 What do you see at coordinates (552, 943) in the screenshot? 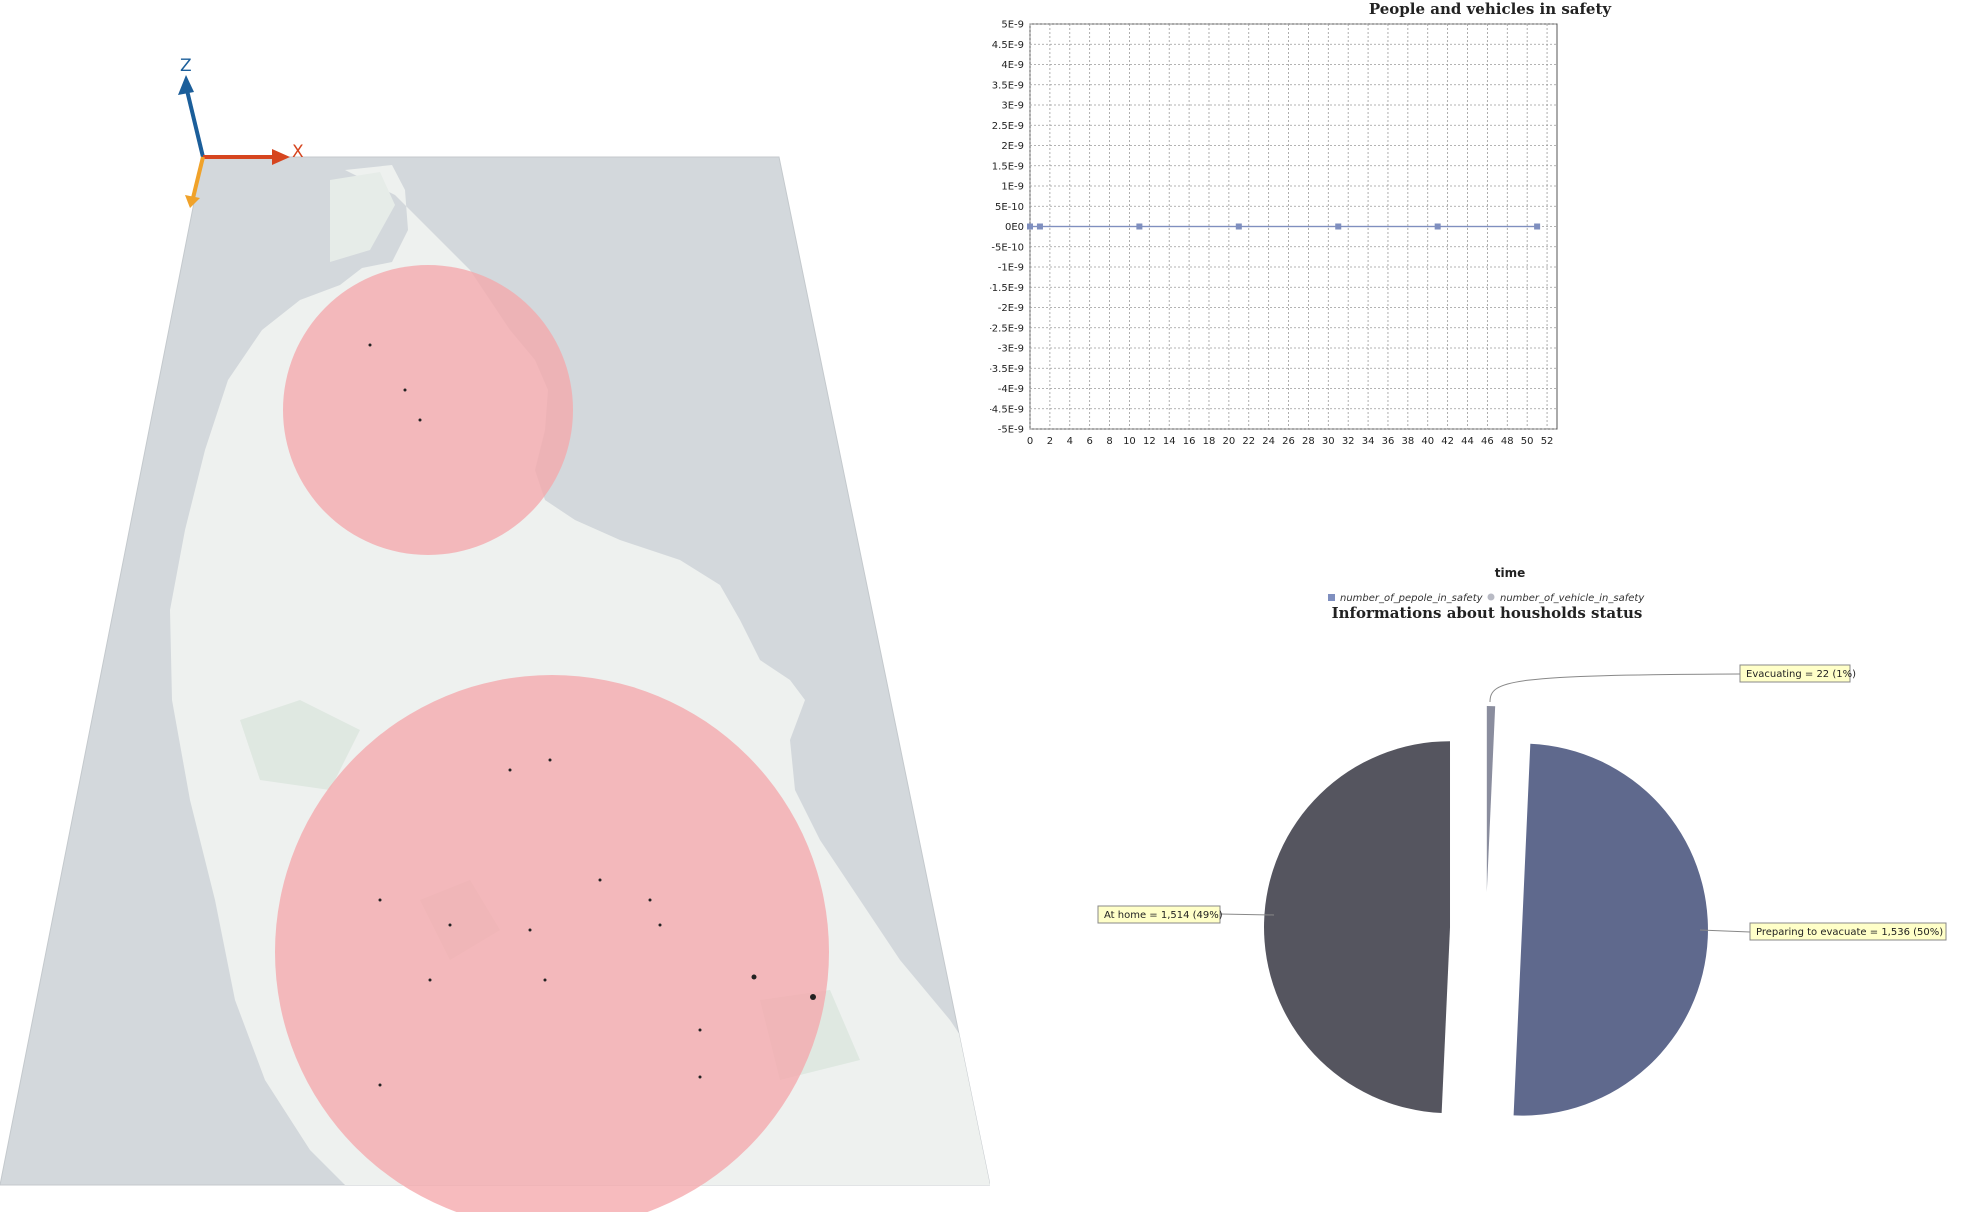
I see `hazard-zone-south` at bounding box center [552, 943].